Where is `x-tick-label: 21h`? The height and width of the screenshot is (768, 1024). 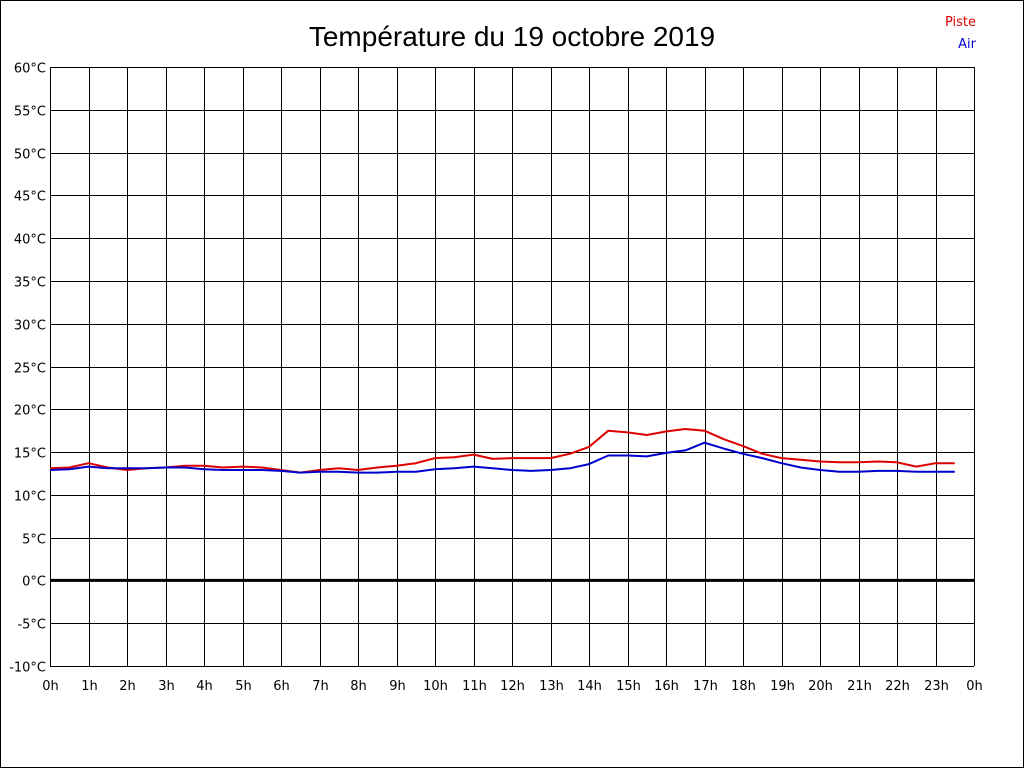 x-tick-label: 21h is located at coordinates (859, 686).